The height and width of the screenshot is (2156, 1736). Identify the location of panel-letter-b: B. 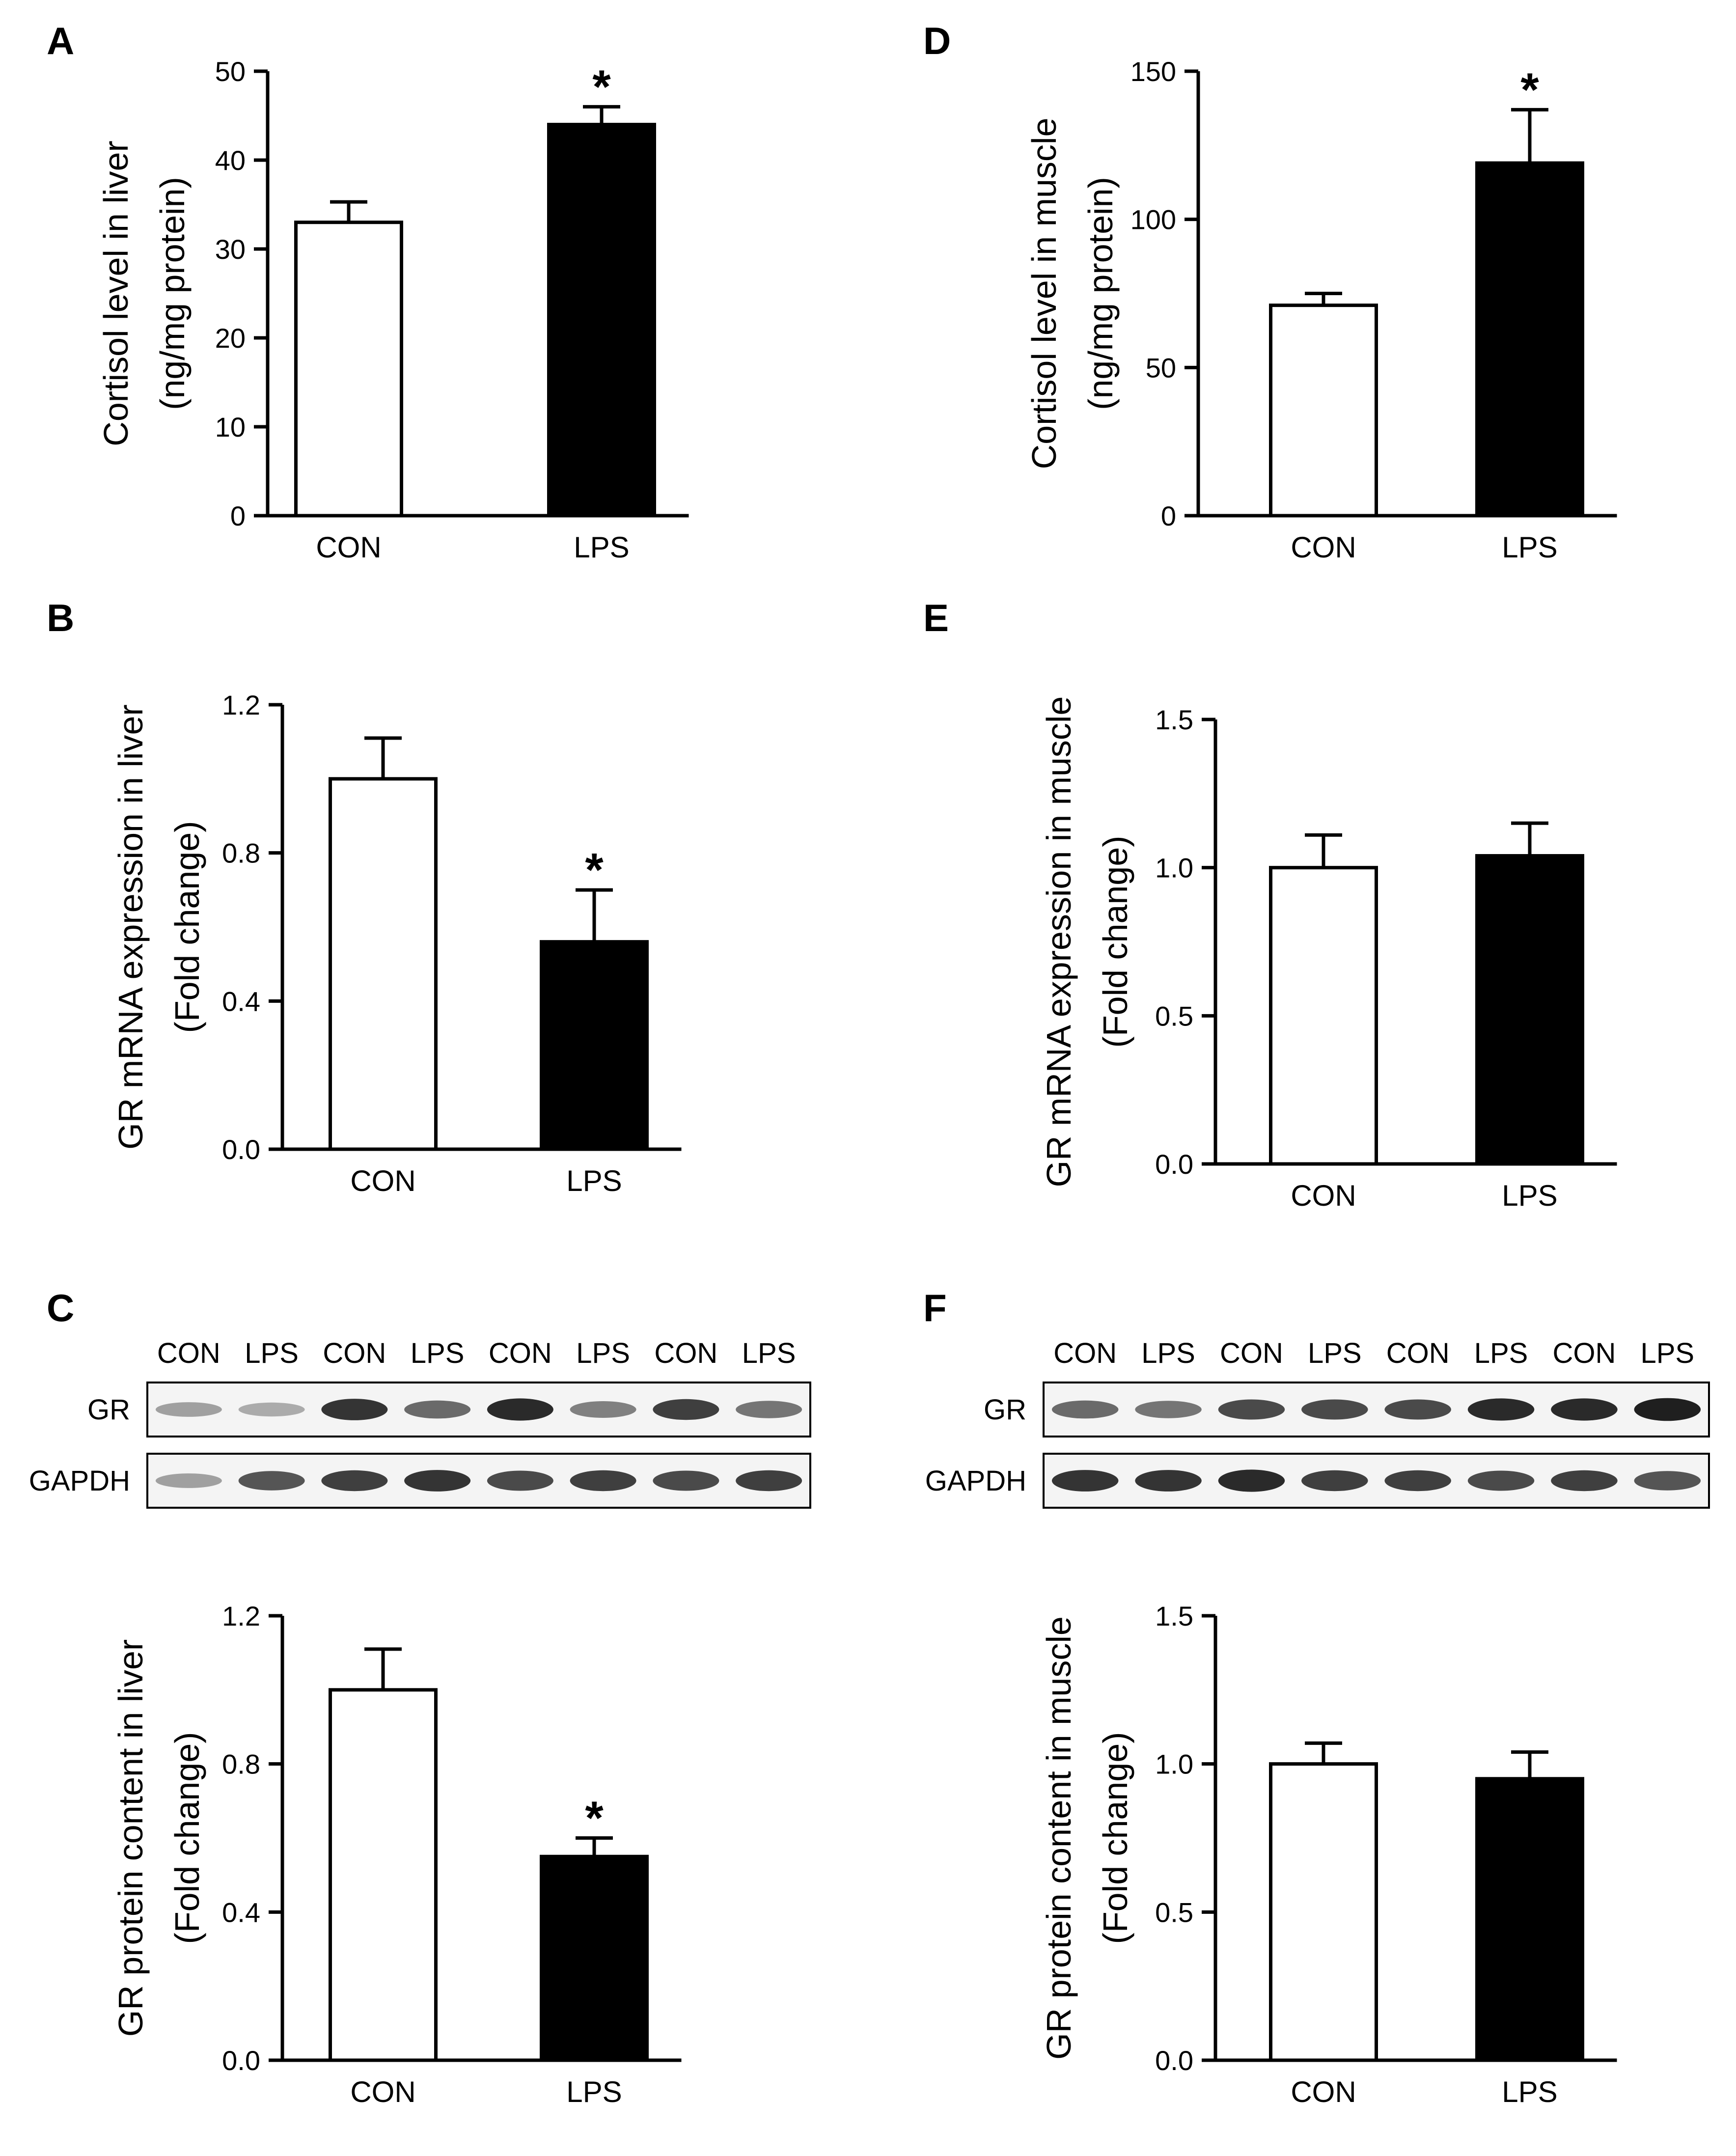
(60, 617).